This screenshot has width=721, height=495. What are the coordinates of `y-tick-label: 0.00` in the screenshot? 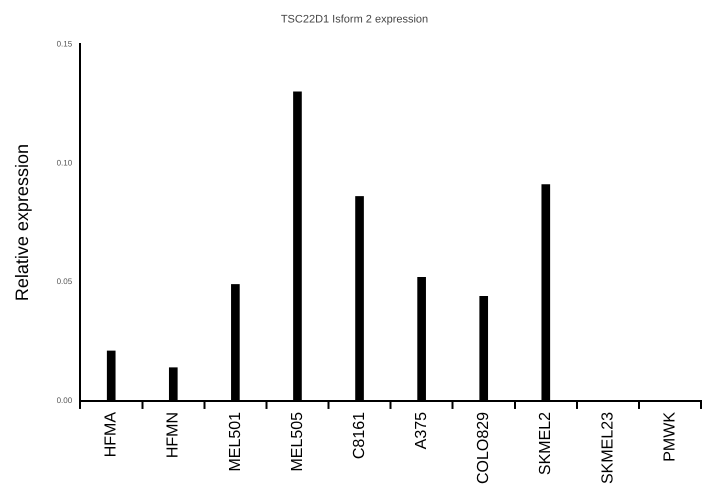 It's located at (64, 401).